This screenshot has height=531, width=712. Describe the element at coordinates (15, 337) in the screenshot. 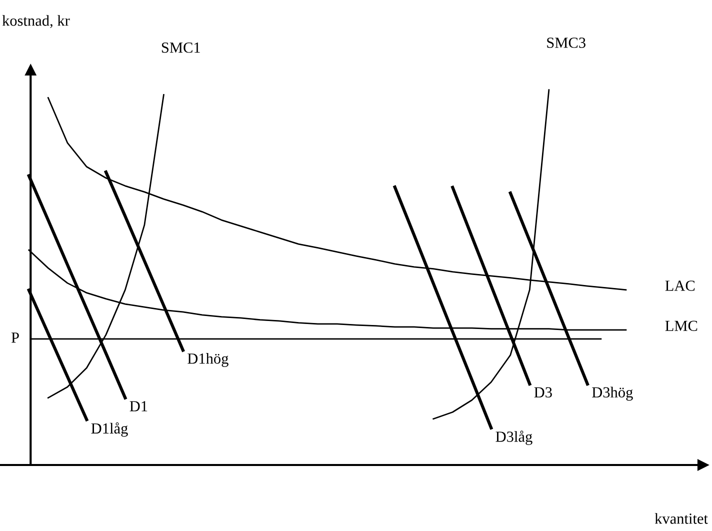

I see `ref-line-label: P` at that location.